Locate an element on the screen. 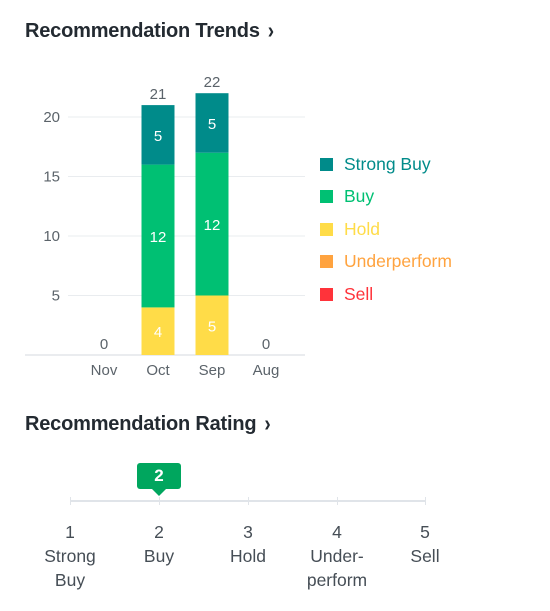 Image resolution: width=550 pixels, height=611 pixels. recommendation-rating-title-text: Recommendation Rating is located at coordinates (141, 424).